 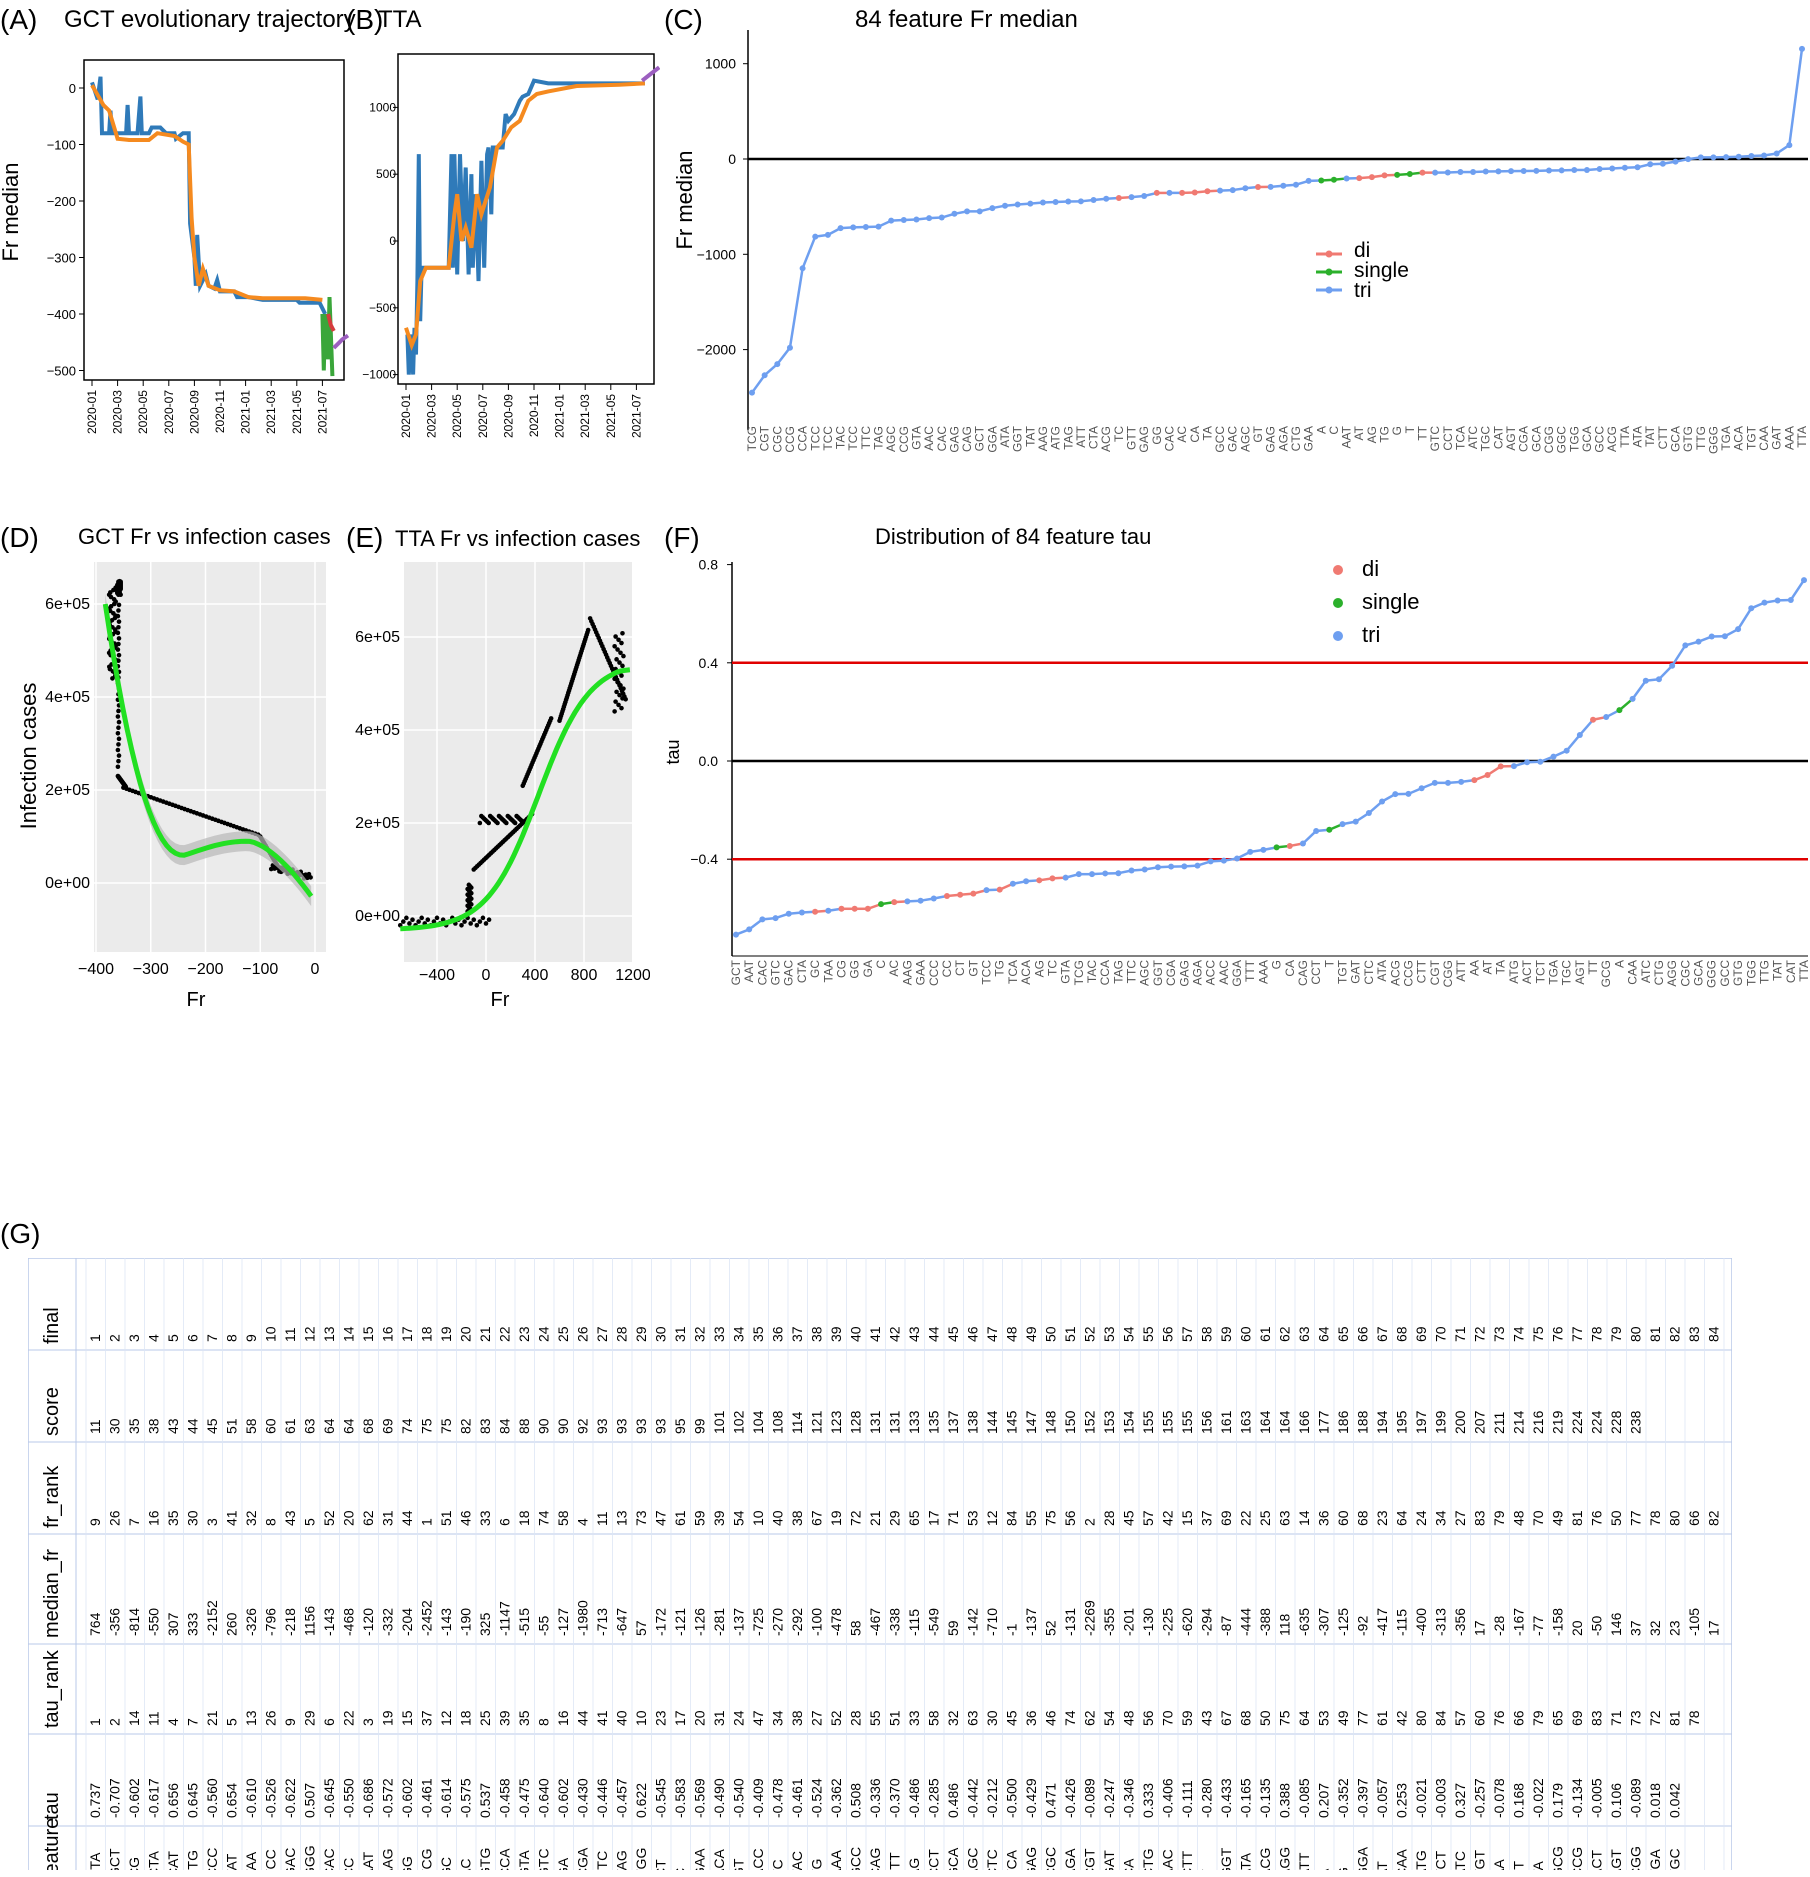 What do you see at coordinates (1401, 1334) in the screenshot?
I see `g-cell-final: 68` at bounding box center [1401, 1334].